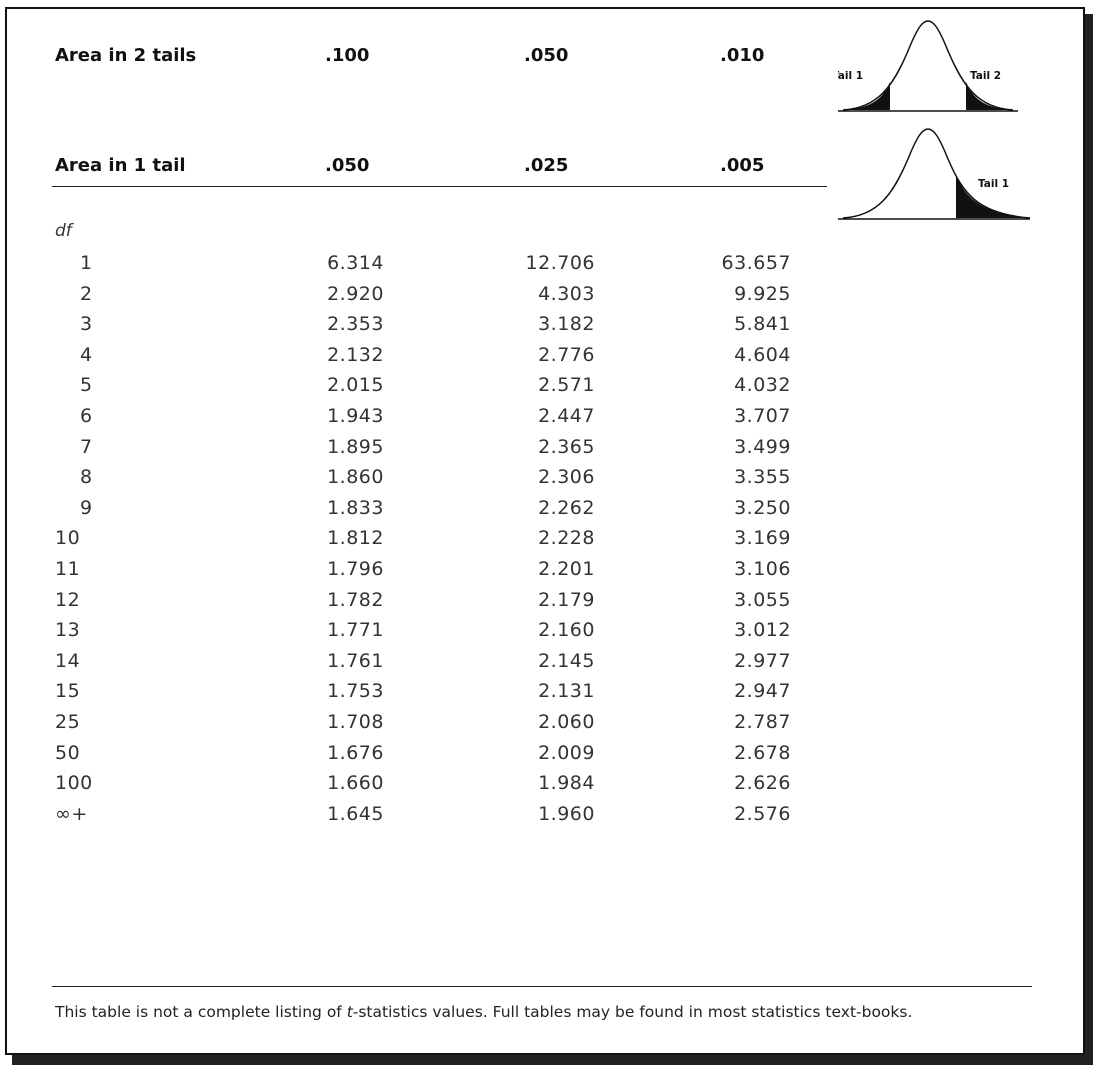  Describe the element at coordinates (355, 263) in the screenshot. I see `value-cell-1: 6.314` at that location.